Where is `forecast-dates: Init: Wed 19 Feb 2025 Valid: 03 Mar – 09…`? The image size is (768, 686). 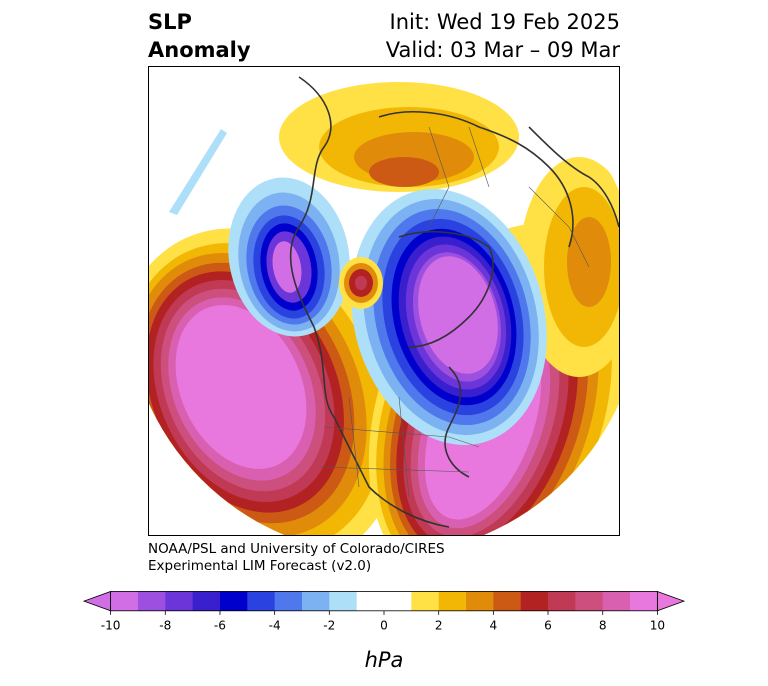 forecast-dates: Init: Wed 19 Feb 2025 Valid: 03 Mar – 09… is located at coordinates (503, 36).